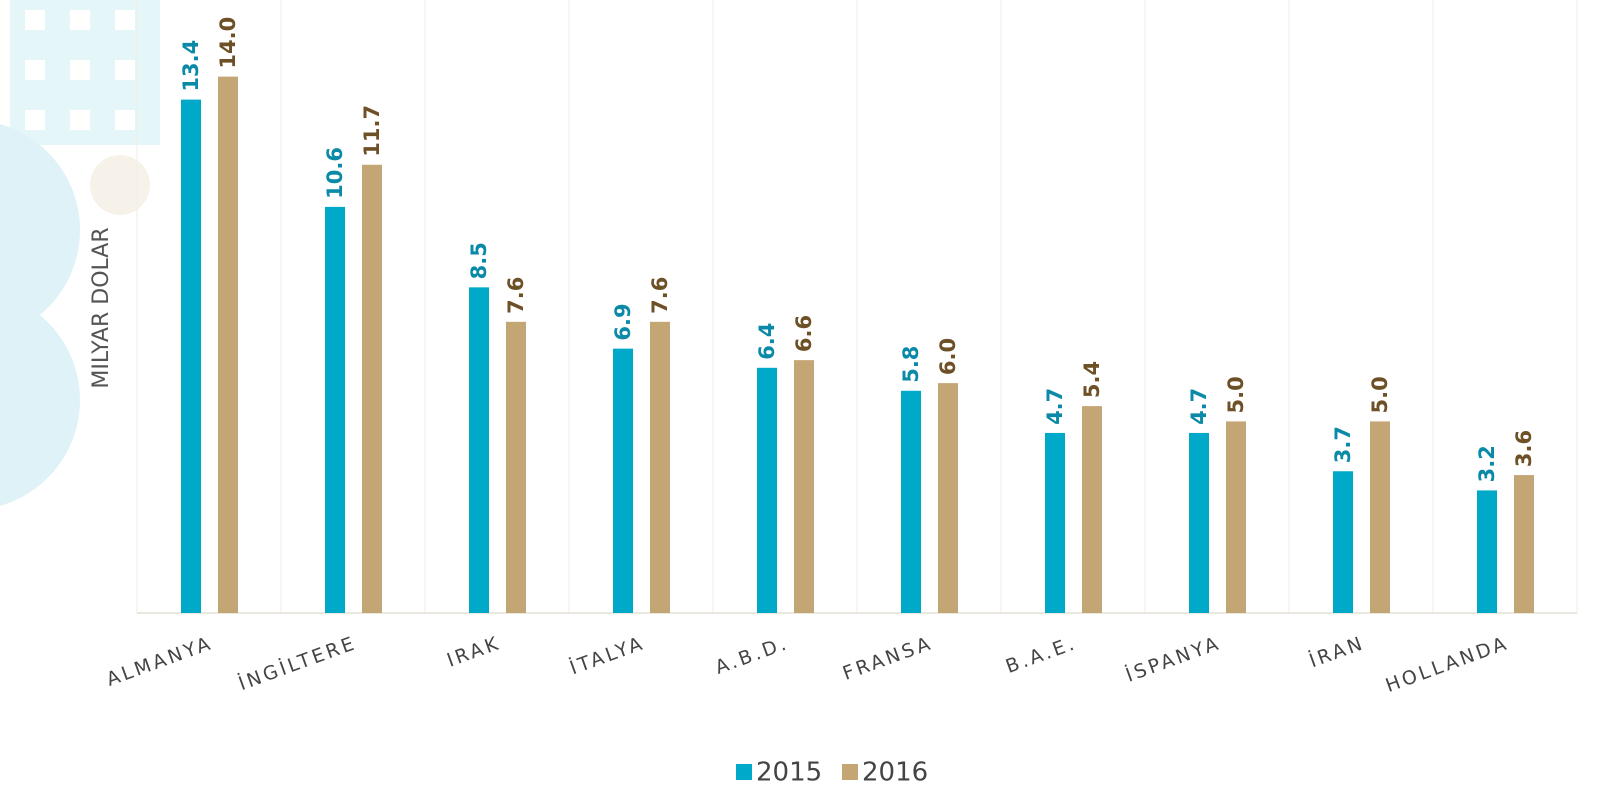 This screenshot has height=806, width=1601. What do you see at coordinates (1524, 448) in the screenshot?
I see `value-label: 3.6` at bounding box center [1524, 448].